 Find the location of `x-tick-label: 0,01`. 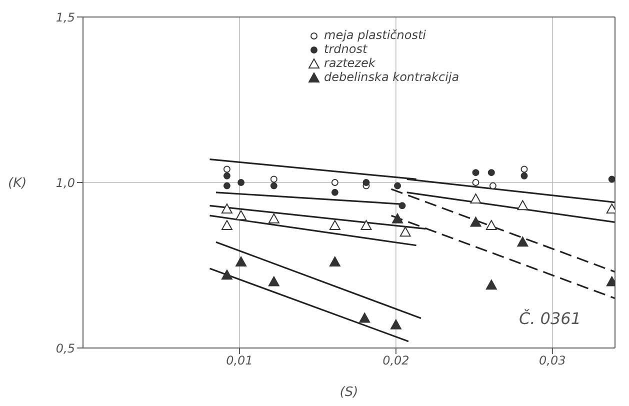

x-tick-label: 0,01 is located at coordinates (239, 361).